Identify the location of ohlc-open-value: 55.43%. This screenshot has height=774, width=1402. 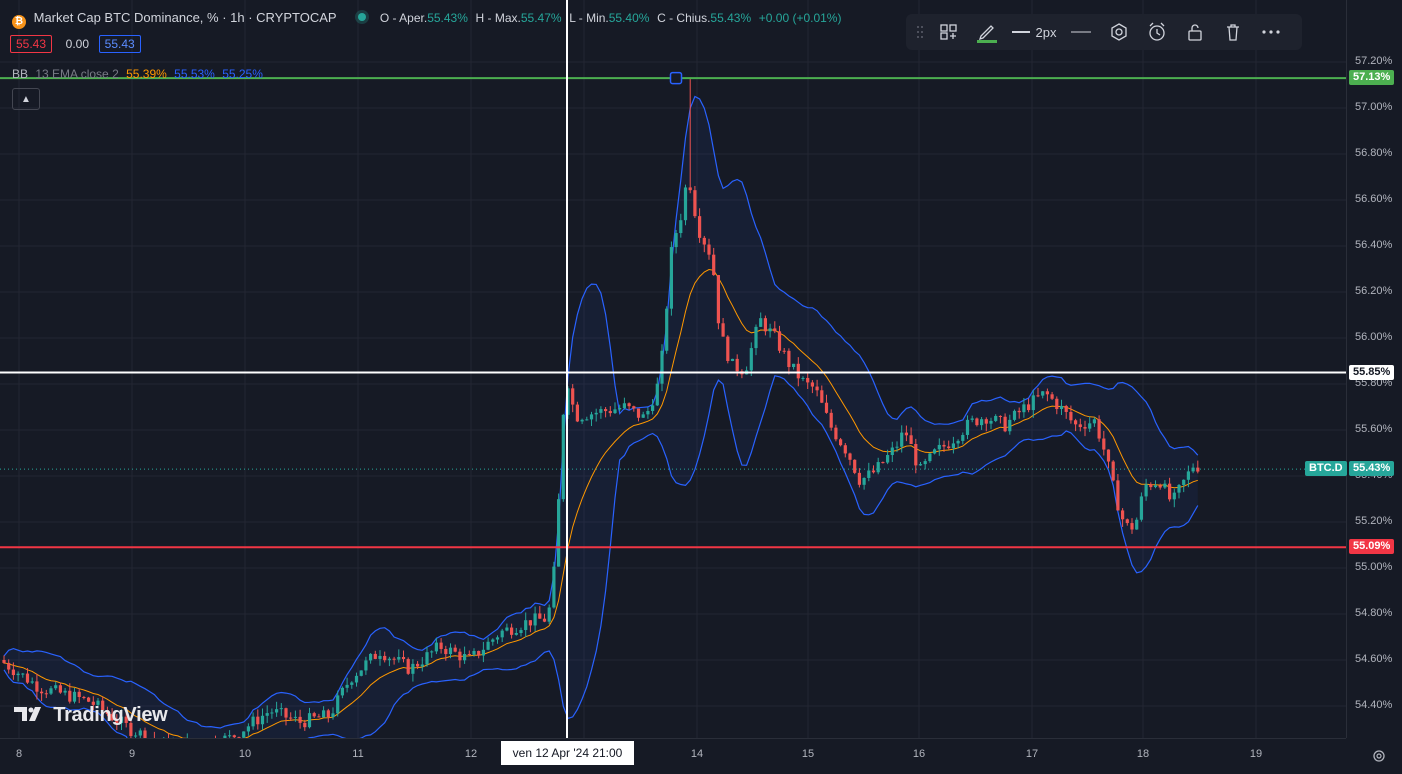
(447, 18).